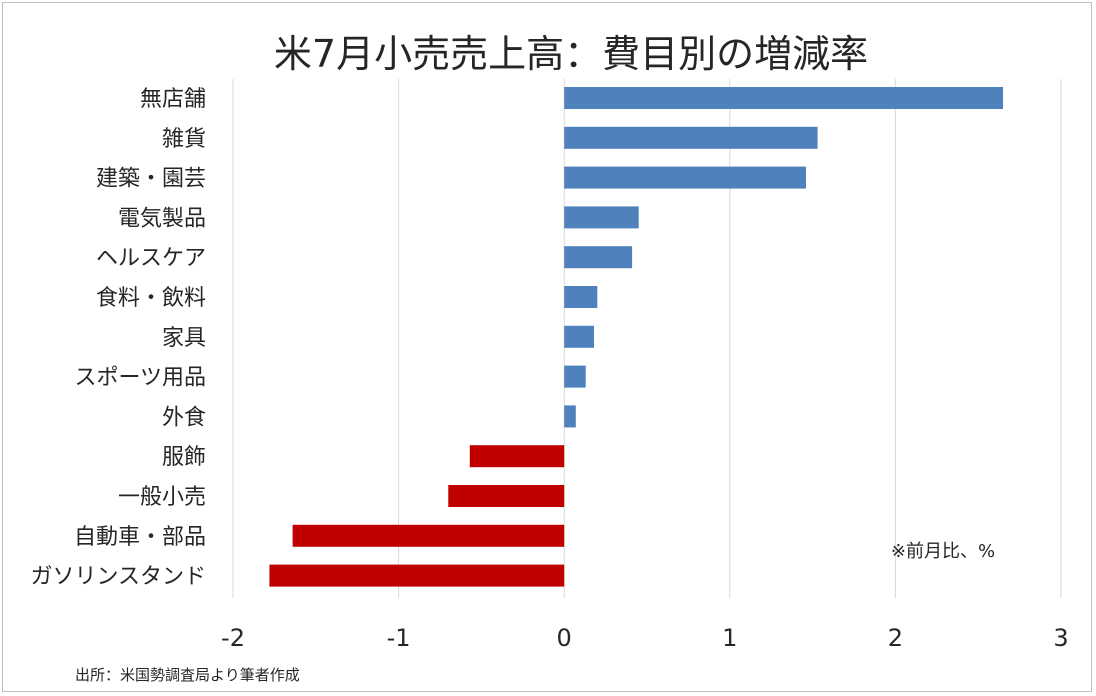 The image size is (1096, 696). What do you see at coordinates (1060, 638) in the screenshot?
I see `x-tick-label: 3` at bounding box center [1060, 638].